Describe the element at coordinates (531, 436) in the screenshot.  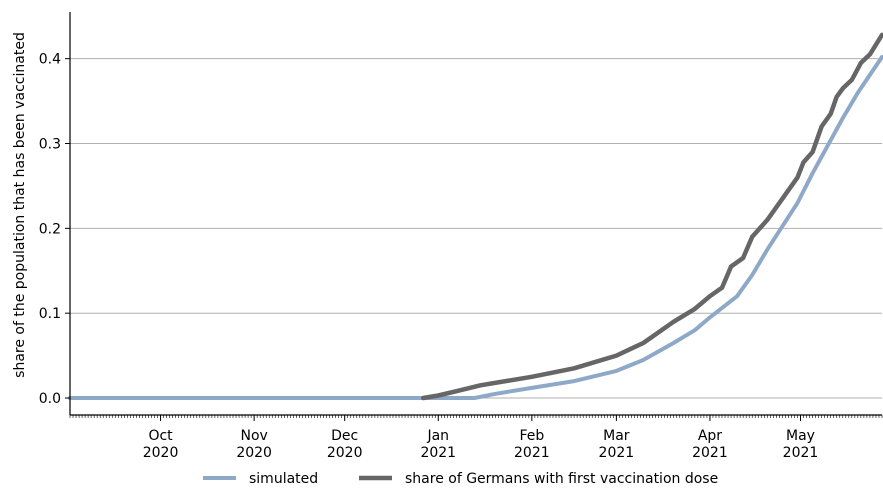
I see `x-tick-month: Feb` at that location.